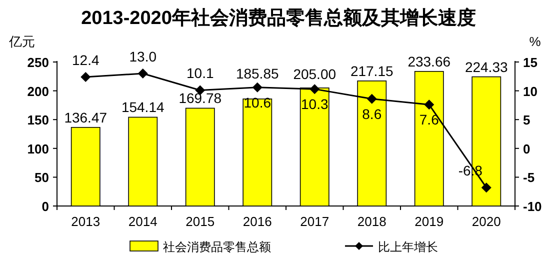 Image resolution: width=557 pixels, height=261 pixels. I want to click on y-tick-label: 250, so click(38, 62).